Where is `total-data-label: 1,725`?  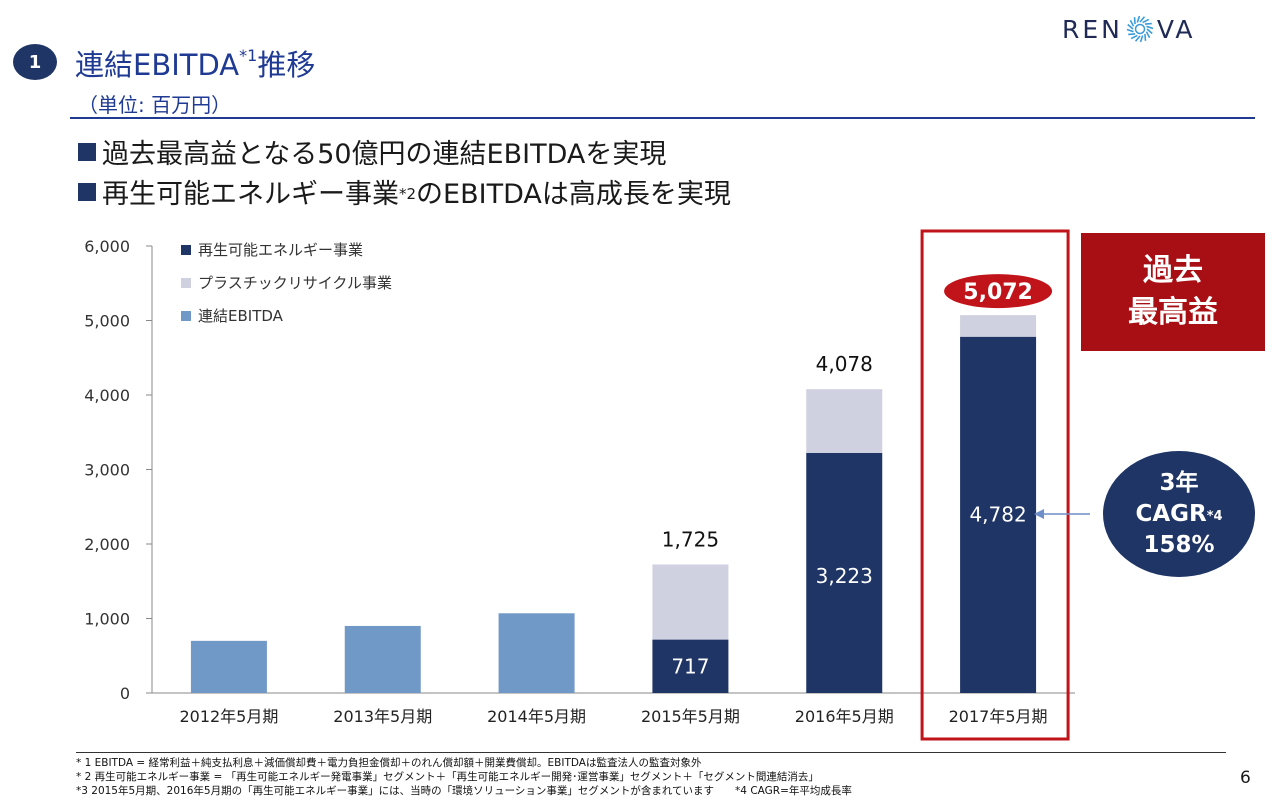
total-data-label: 1,725 is located at coordinates (690, 539).